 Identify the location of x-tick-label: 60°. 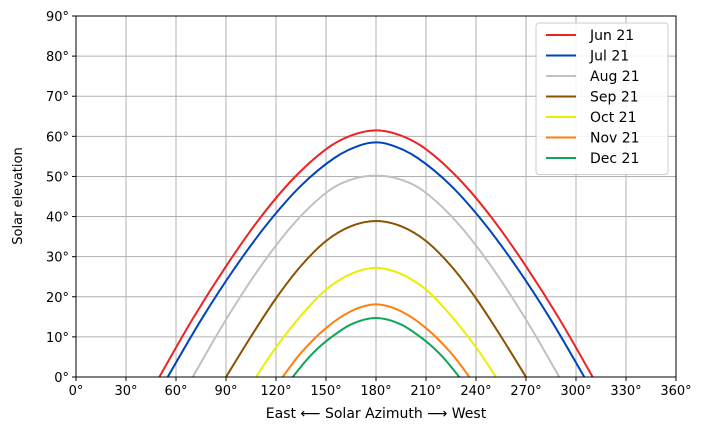
(175, 391).